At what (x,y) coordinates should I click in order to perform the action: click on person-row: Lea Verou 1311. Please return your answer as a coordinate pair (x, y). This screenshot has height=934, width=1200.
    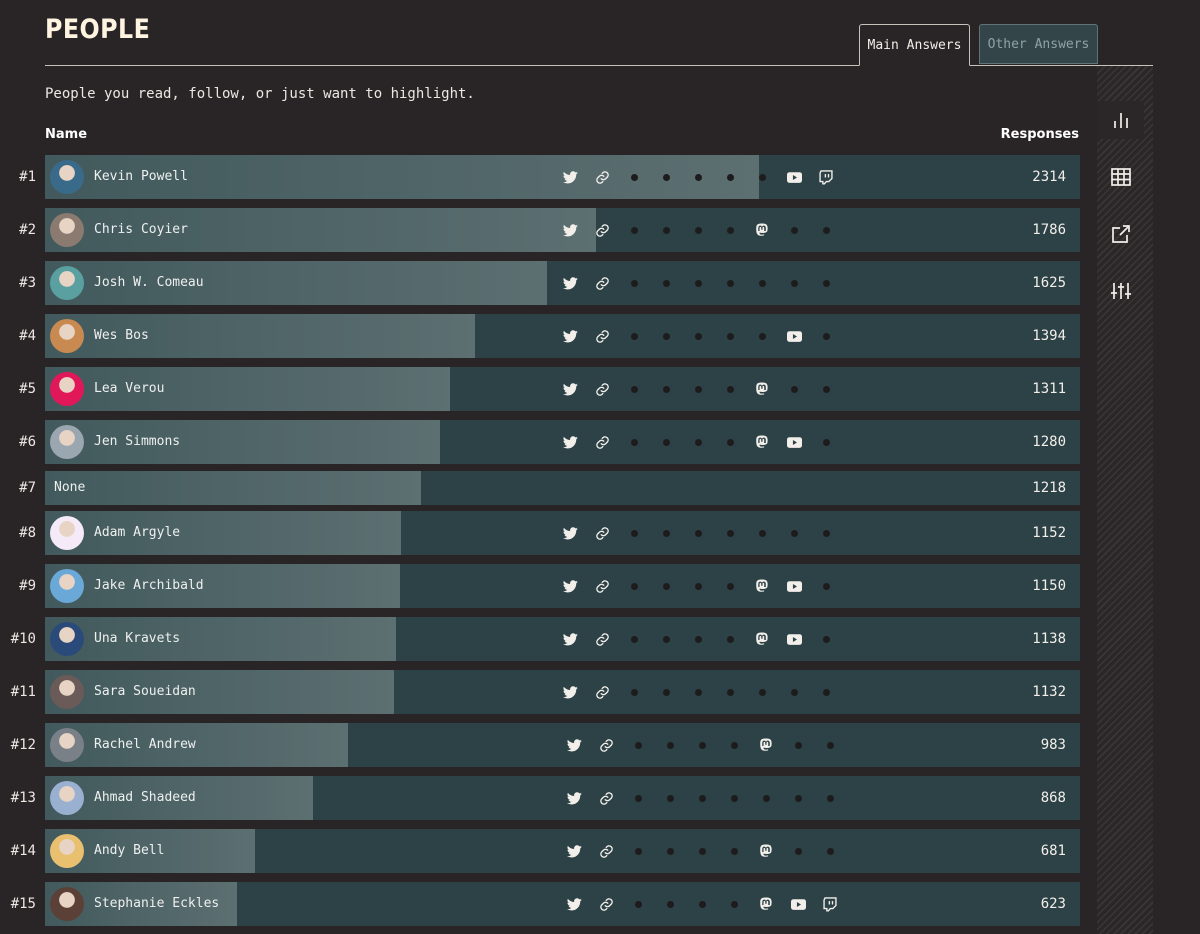
    Looking at the image, I should click on (562, 389).